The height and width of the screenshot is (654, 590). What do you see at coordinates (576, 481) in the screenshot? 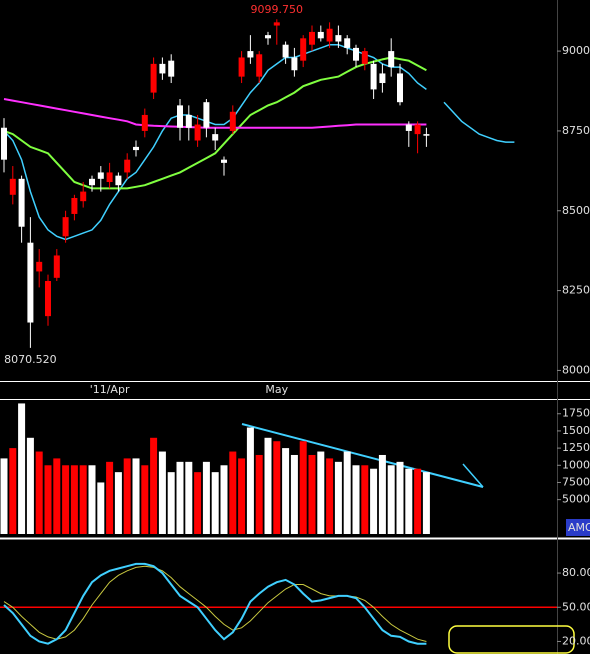
I see `y-tick-label: 7500` at bounding box center [576, 481].